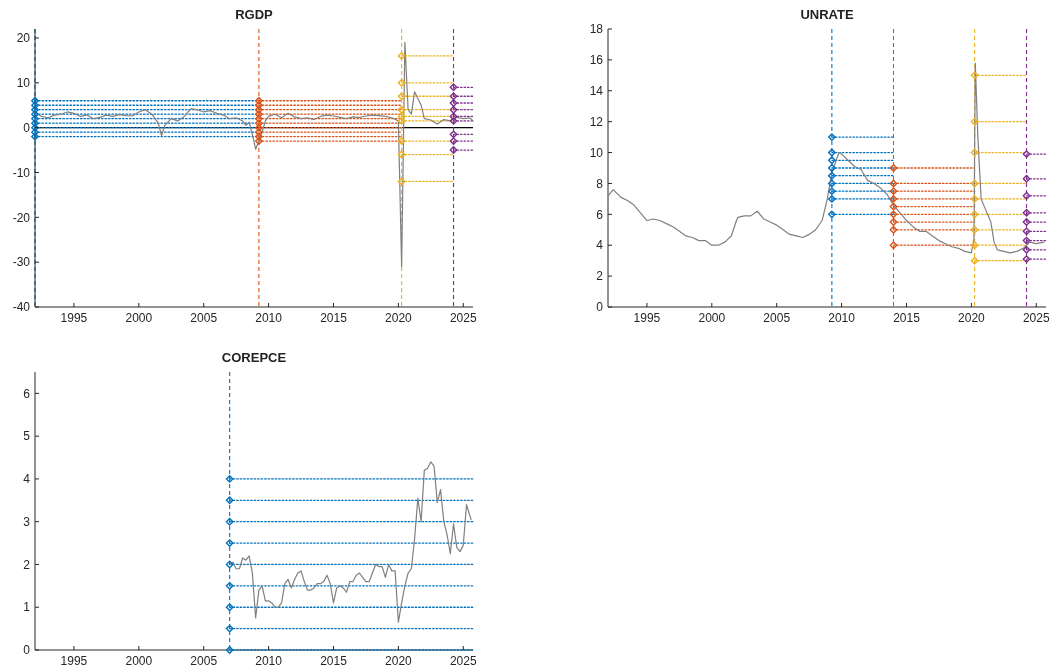 The height and width of the screenshot is (670, 1055). What do you see at coordinates (254, 357) in the screenshot?
I see `chart-title: COREPCE` at bounding box center [254, 357].